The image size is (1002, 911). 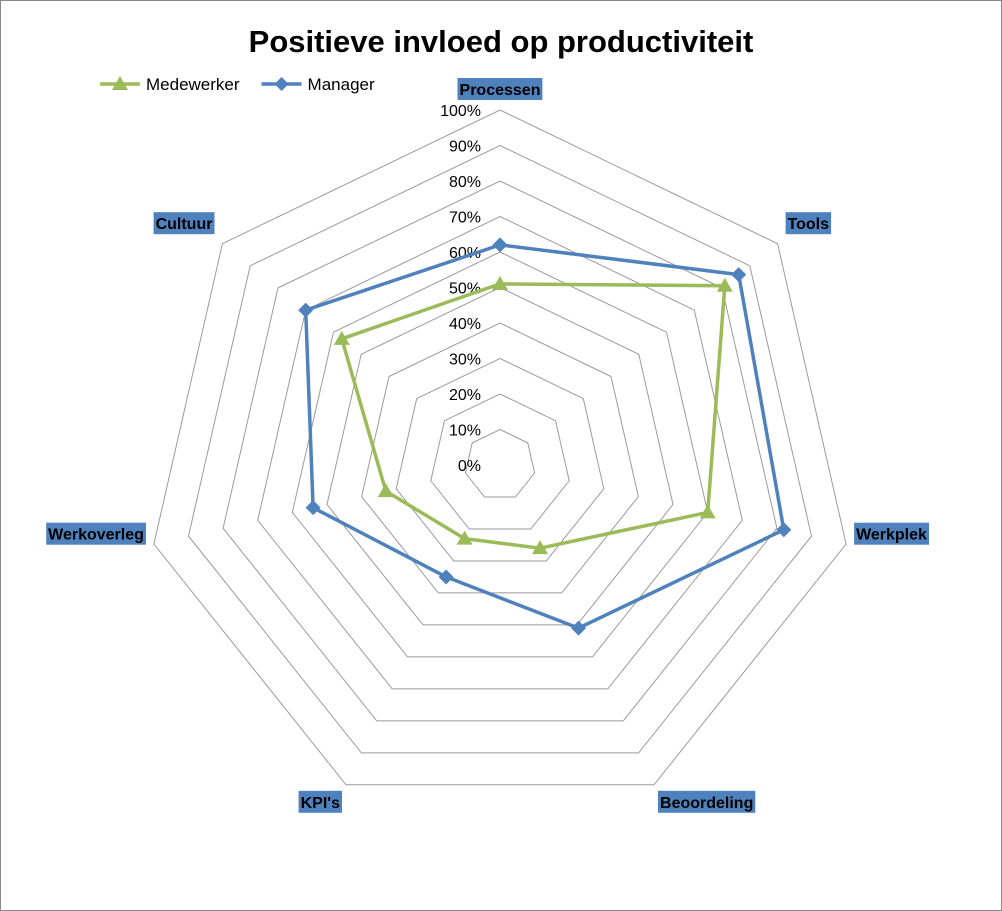 I want to click on point-medewerker-kpi-s, so click(x=464, y=537).